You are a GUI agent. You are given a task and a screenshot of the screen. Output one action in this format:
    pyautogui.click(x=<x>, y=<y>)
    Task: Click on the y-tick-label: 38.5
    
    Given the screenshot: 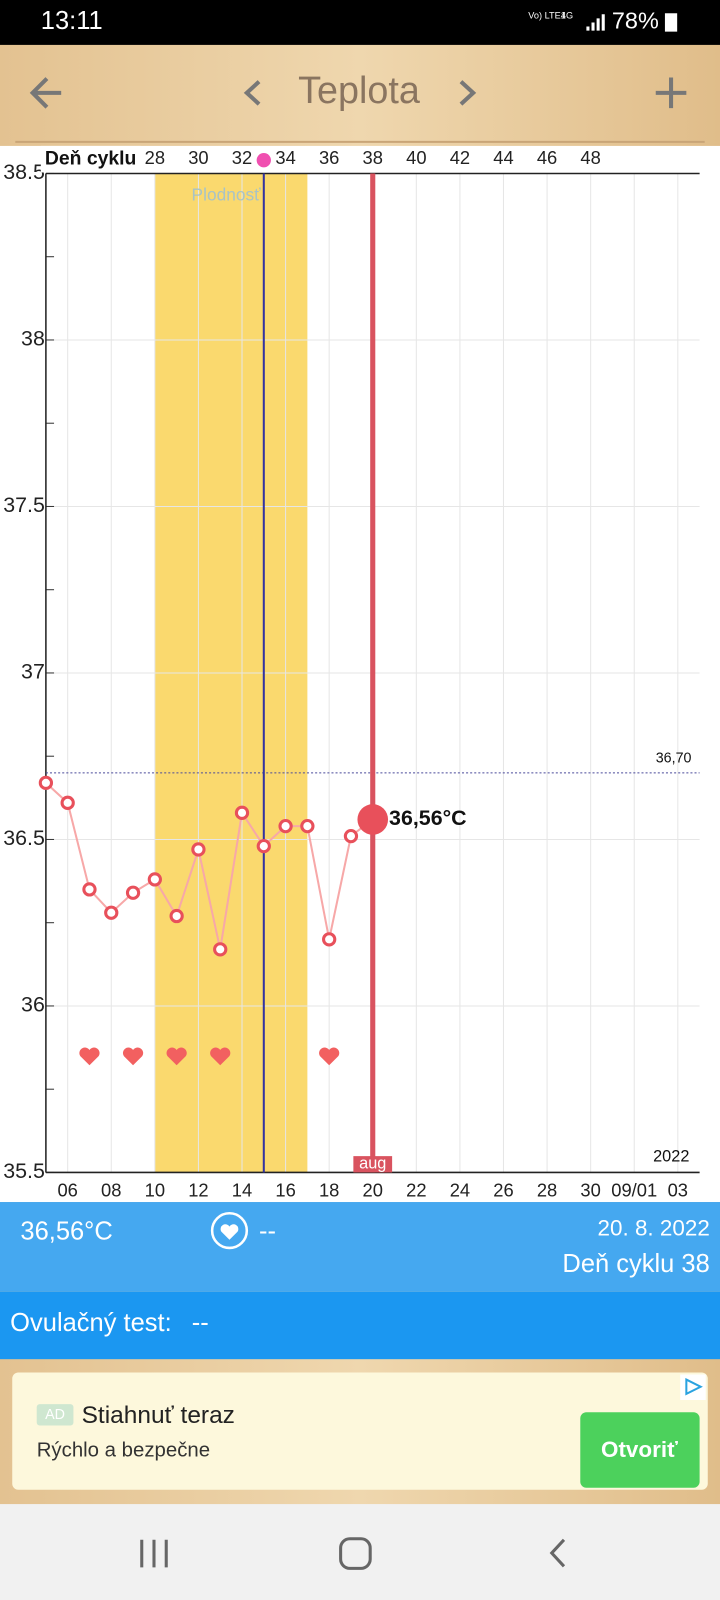 What is the action you would take?
    pyautogui.click(x=24, y=172)
    